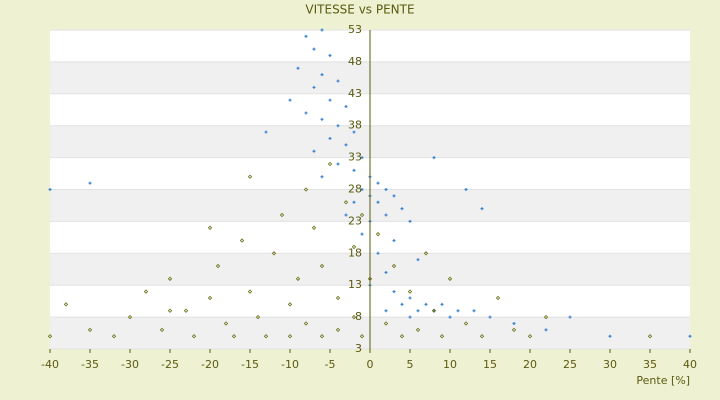 The image size is (720, 400). What do you see at coordinates (358, 348) in the screenshot?
I see `y-tick-label: 3` at bounding box center [358, 348].